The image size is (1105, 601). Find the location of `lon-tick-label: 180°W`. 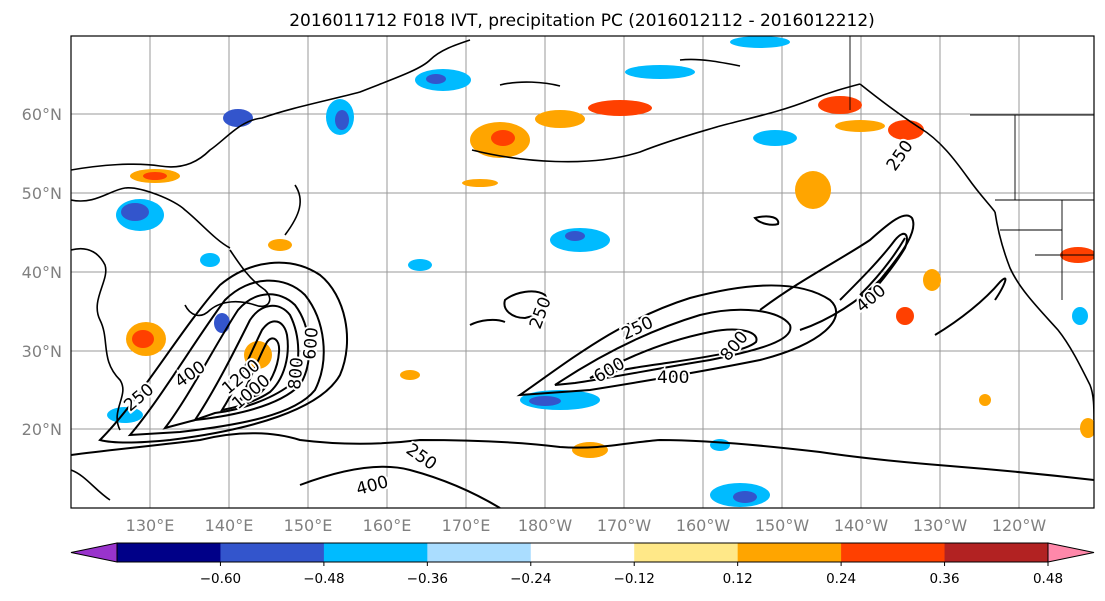

lon-tick-label: 180°W is located at coordinates (545, 525).